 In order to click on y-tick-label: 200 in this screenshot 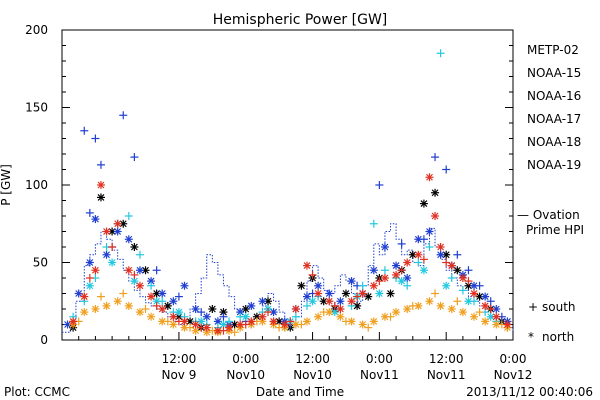, I will do `click(36, 30)`.